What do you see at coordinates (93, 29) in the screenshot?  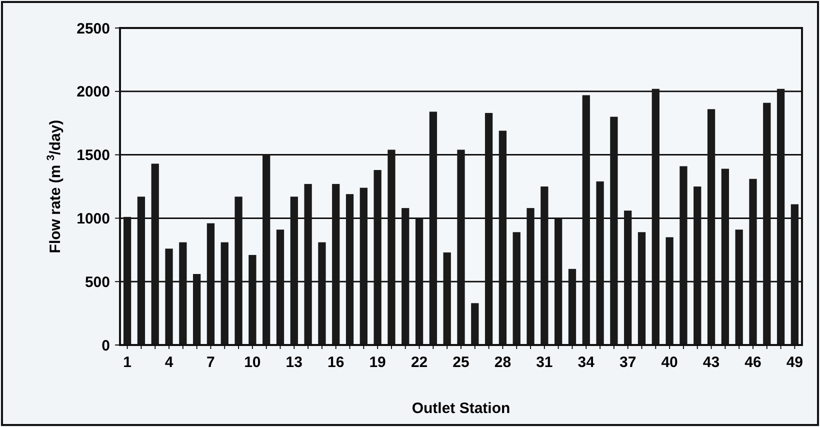 I see `y-tick-label: 2500` at bounding box center [93, 29].